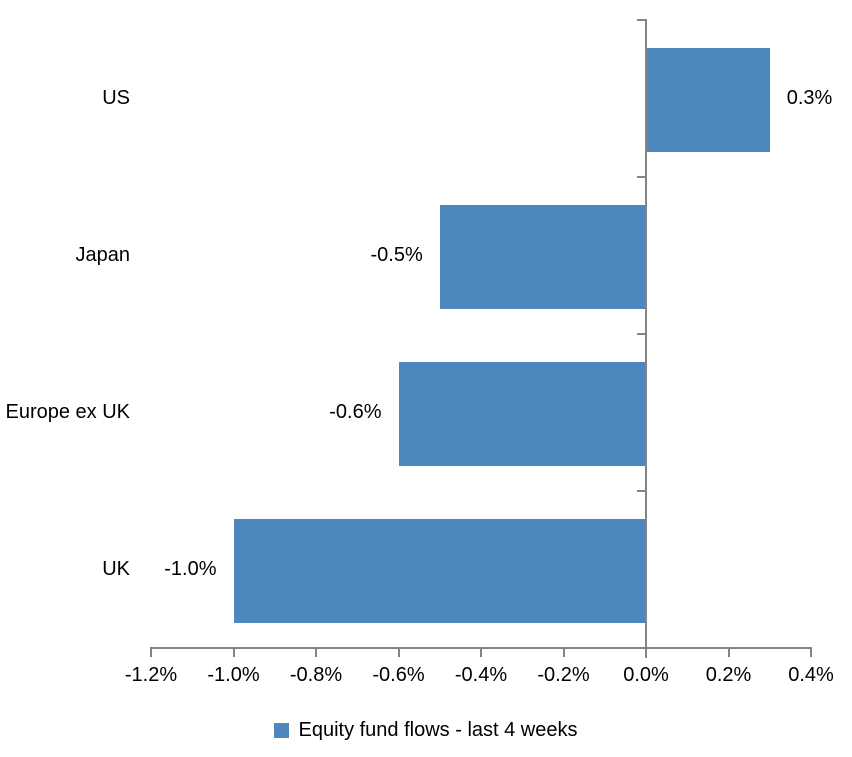 The image size is (852, 757). I want to click on category-label: Europe ex UK, so click(67, 412).